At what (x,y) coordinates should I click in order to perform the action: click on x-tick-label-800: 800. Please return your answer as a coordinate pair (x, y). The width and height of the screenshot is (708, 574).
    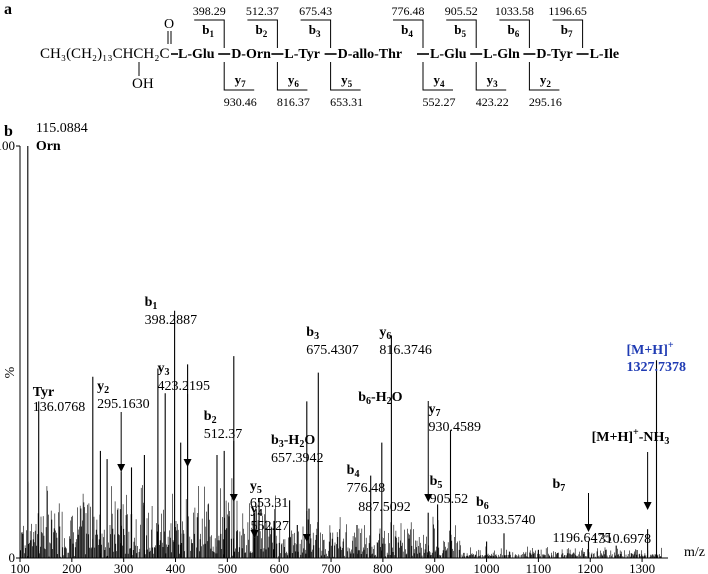
    Looking at the image, I should click on (383, 567).